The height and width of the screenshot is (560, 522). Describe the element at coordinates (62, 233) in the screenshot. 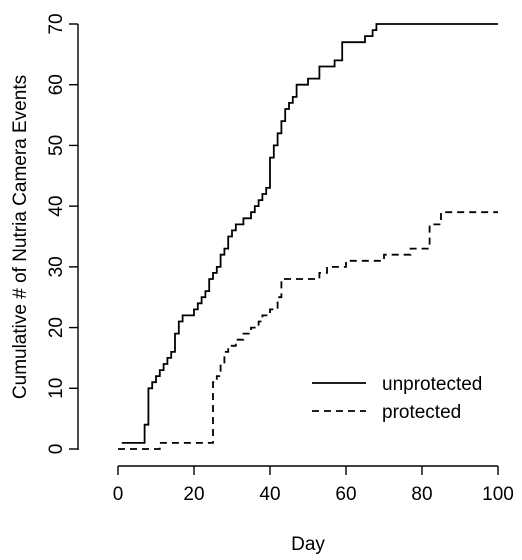

I see `y-axis-ticks: 0 10 20 30 40 50 60 70` at that location.